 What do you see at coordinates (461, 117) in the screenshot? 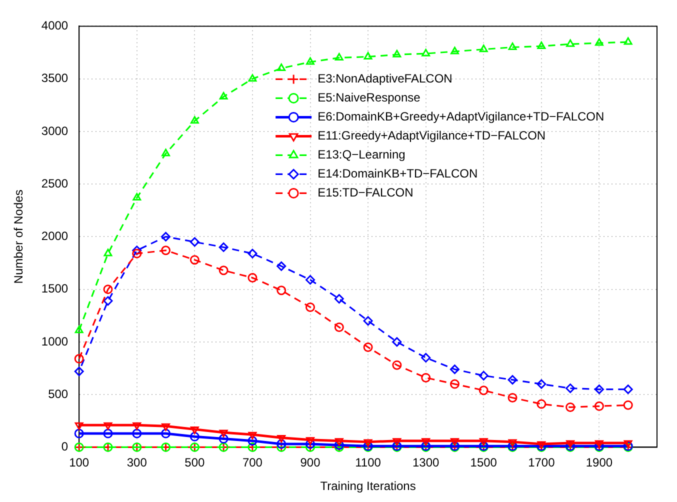
I see `legend-label: E6:DomainKB+Greedy+AdaptVigilance+TD−FALCON` at bounding box center [461, 117].